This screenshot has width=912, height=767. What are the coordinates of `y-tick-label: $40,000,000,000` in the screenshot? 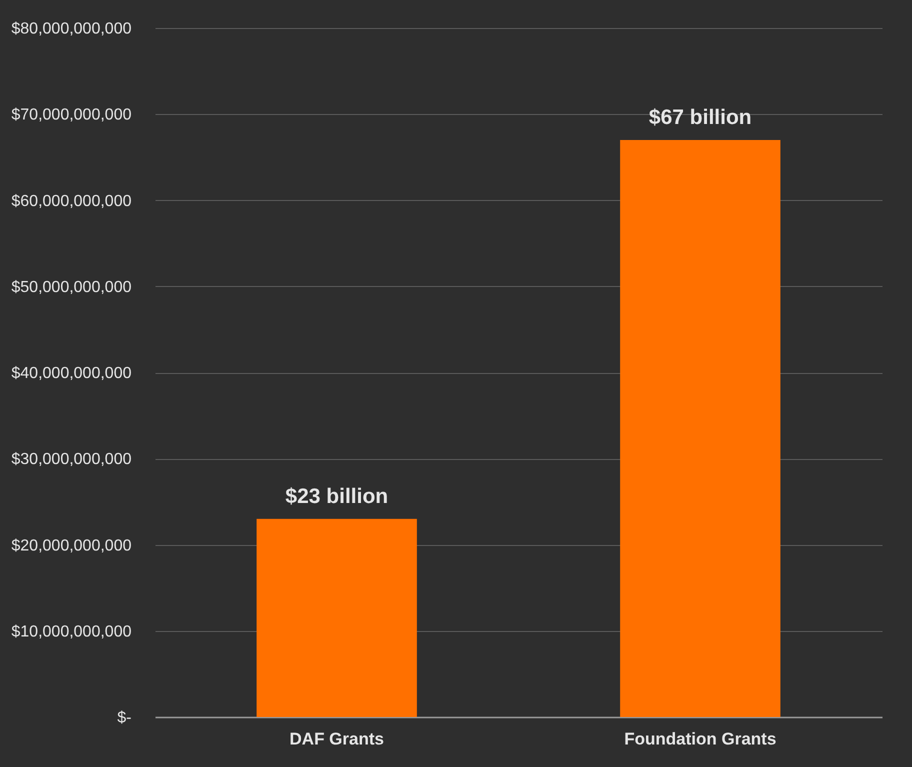 It's located at (71, 373).